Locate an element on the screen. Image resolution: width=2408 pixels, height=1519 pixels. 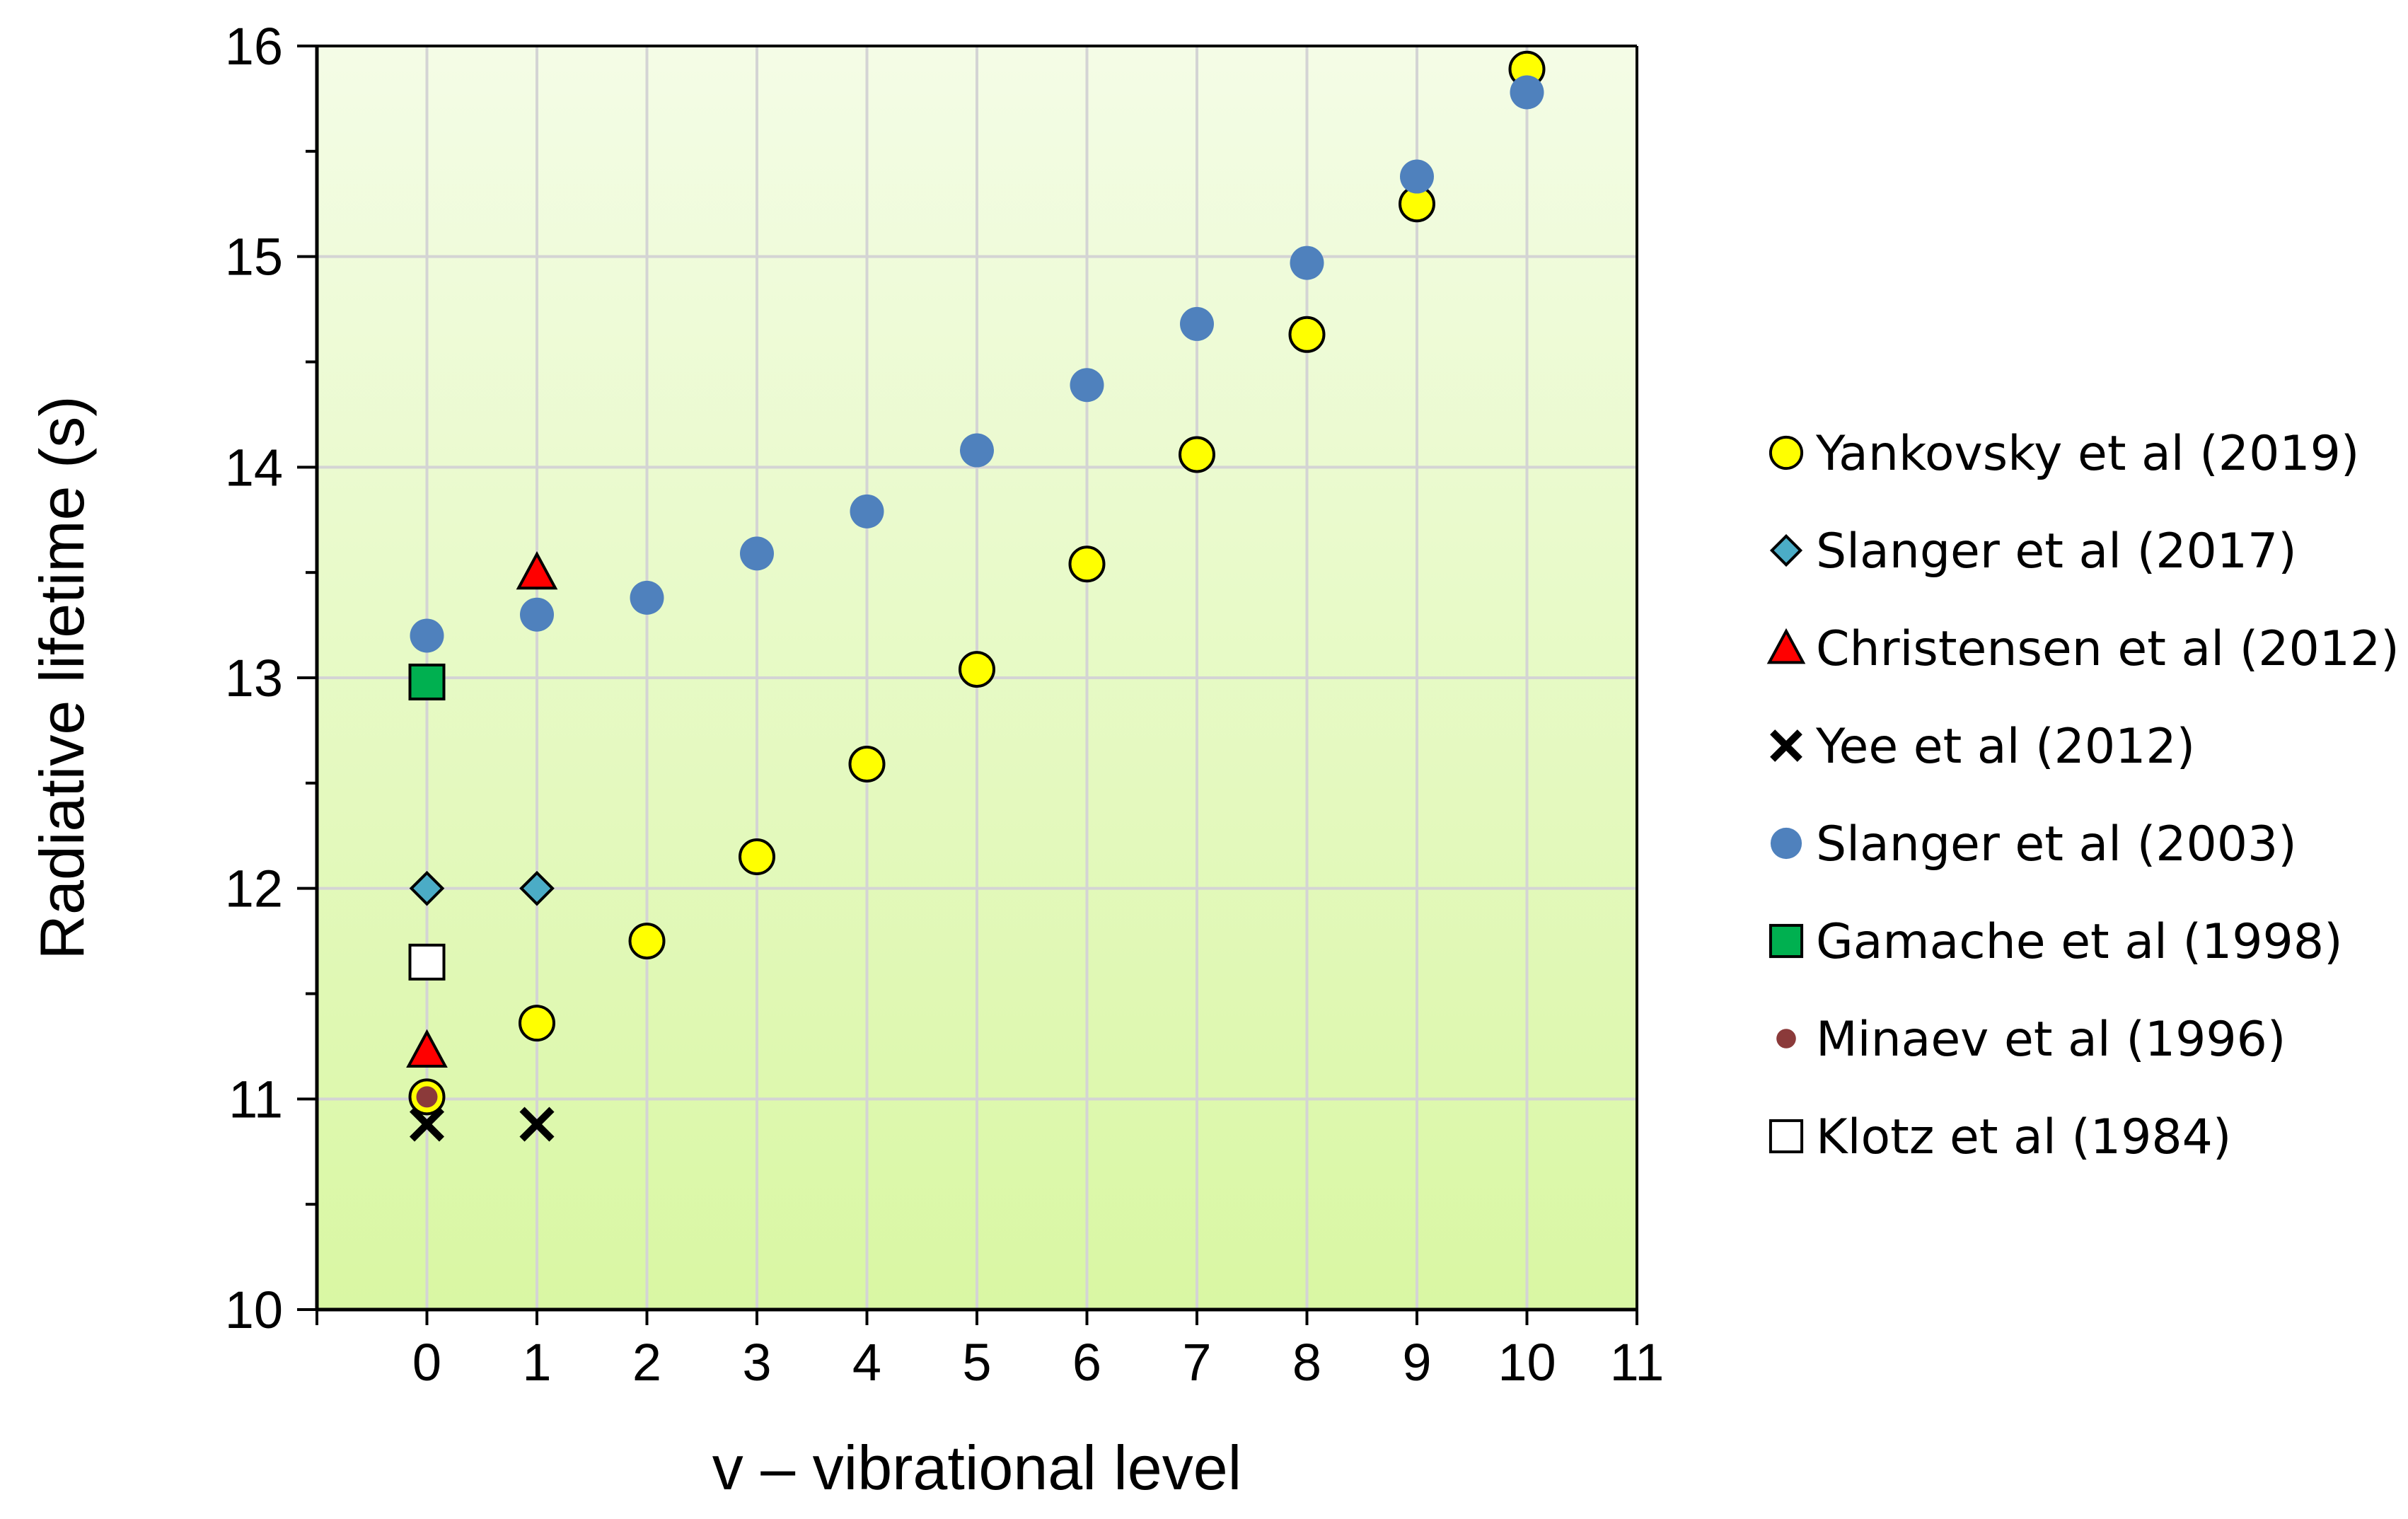
point-gamache-et-al-1998 is located at coordinates (427, 681).